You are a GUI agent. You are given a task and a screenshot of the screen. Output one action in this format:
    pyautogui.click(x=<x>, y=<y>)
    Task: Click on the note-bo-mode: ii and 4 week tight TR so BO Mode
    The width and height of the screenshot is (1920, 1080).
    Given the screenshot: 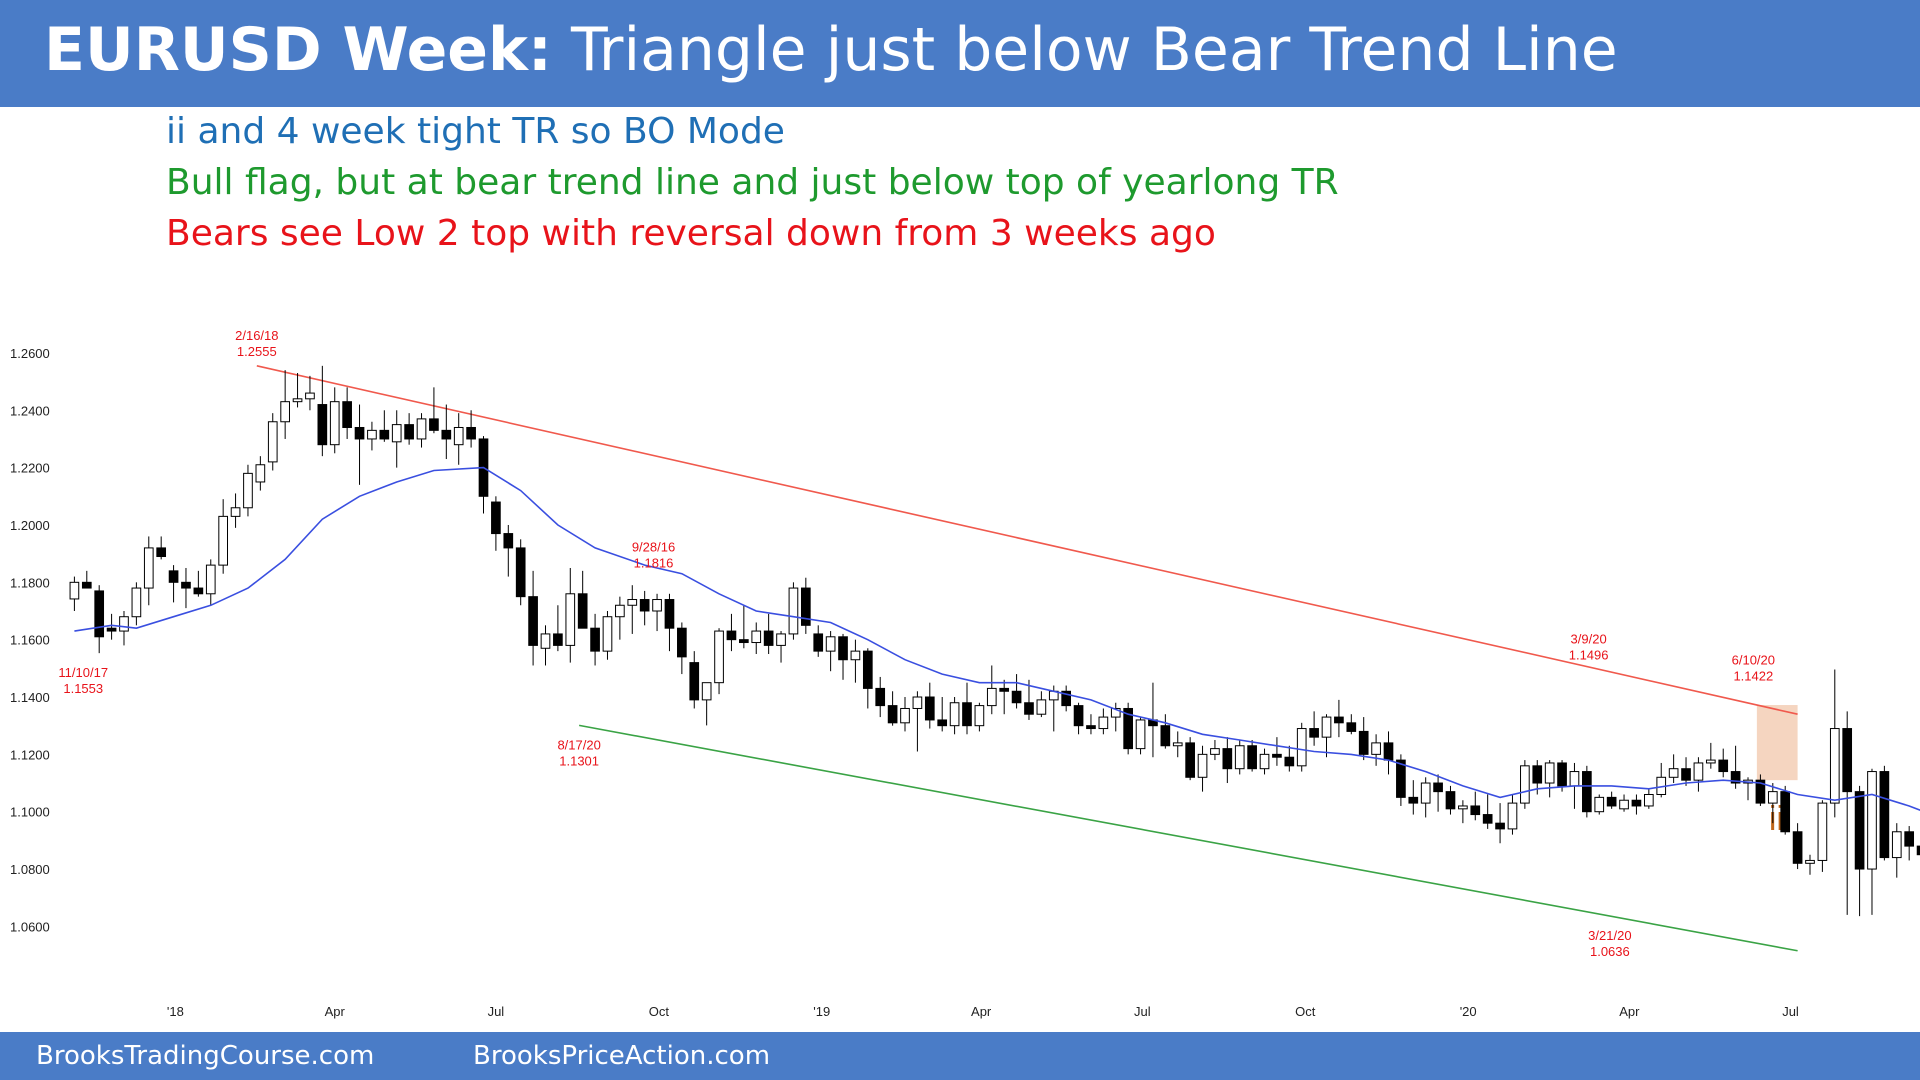 What is the action you would take?
    pyautogui.click(x=475, y=131)
    